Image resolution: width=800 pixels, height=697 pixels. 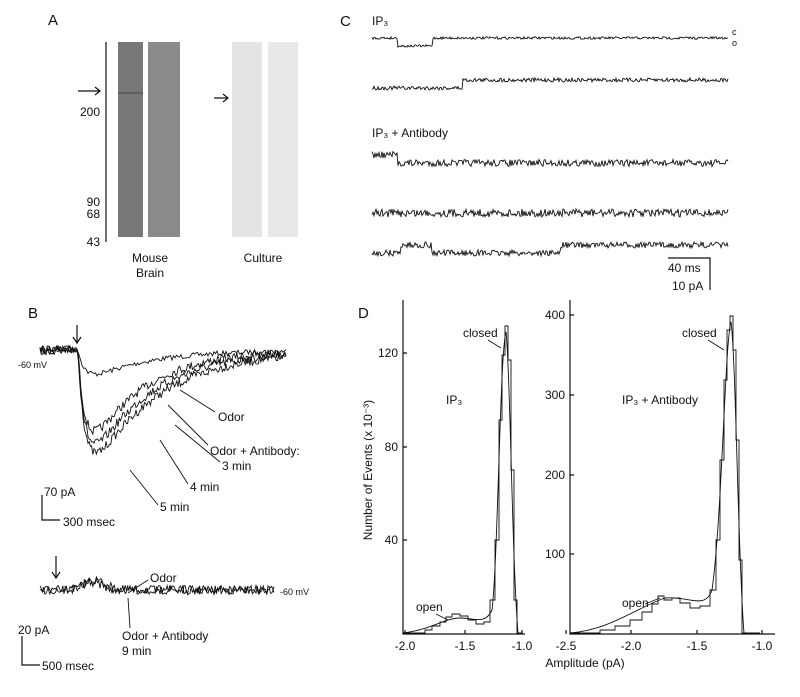 I want to click on panel-a: A 200 90 68 43 Mouse Brain Culture, so click(x=173, y=146).